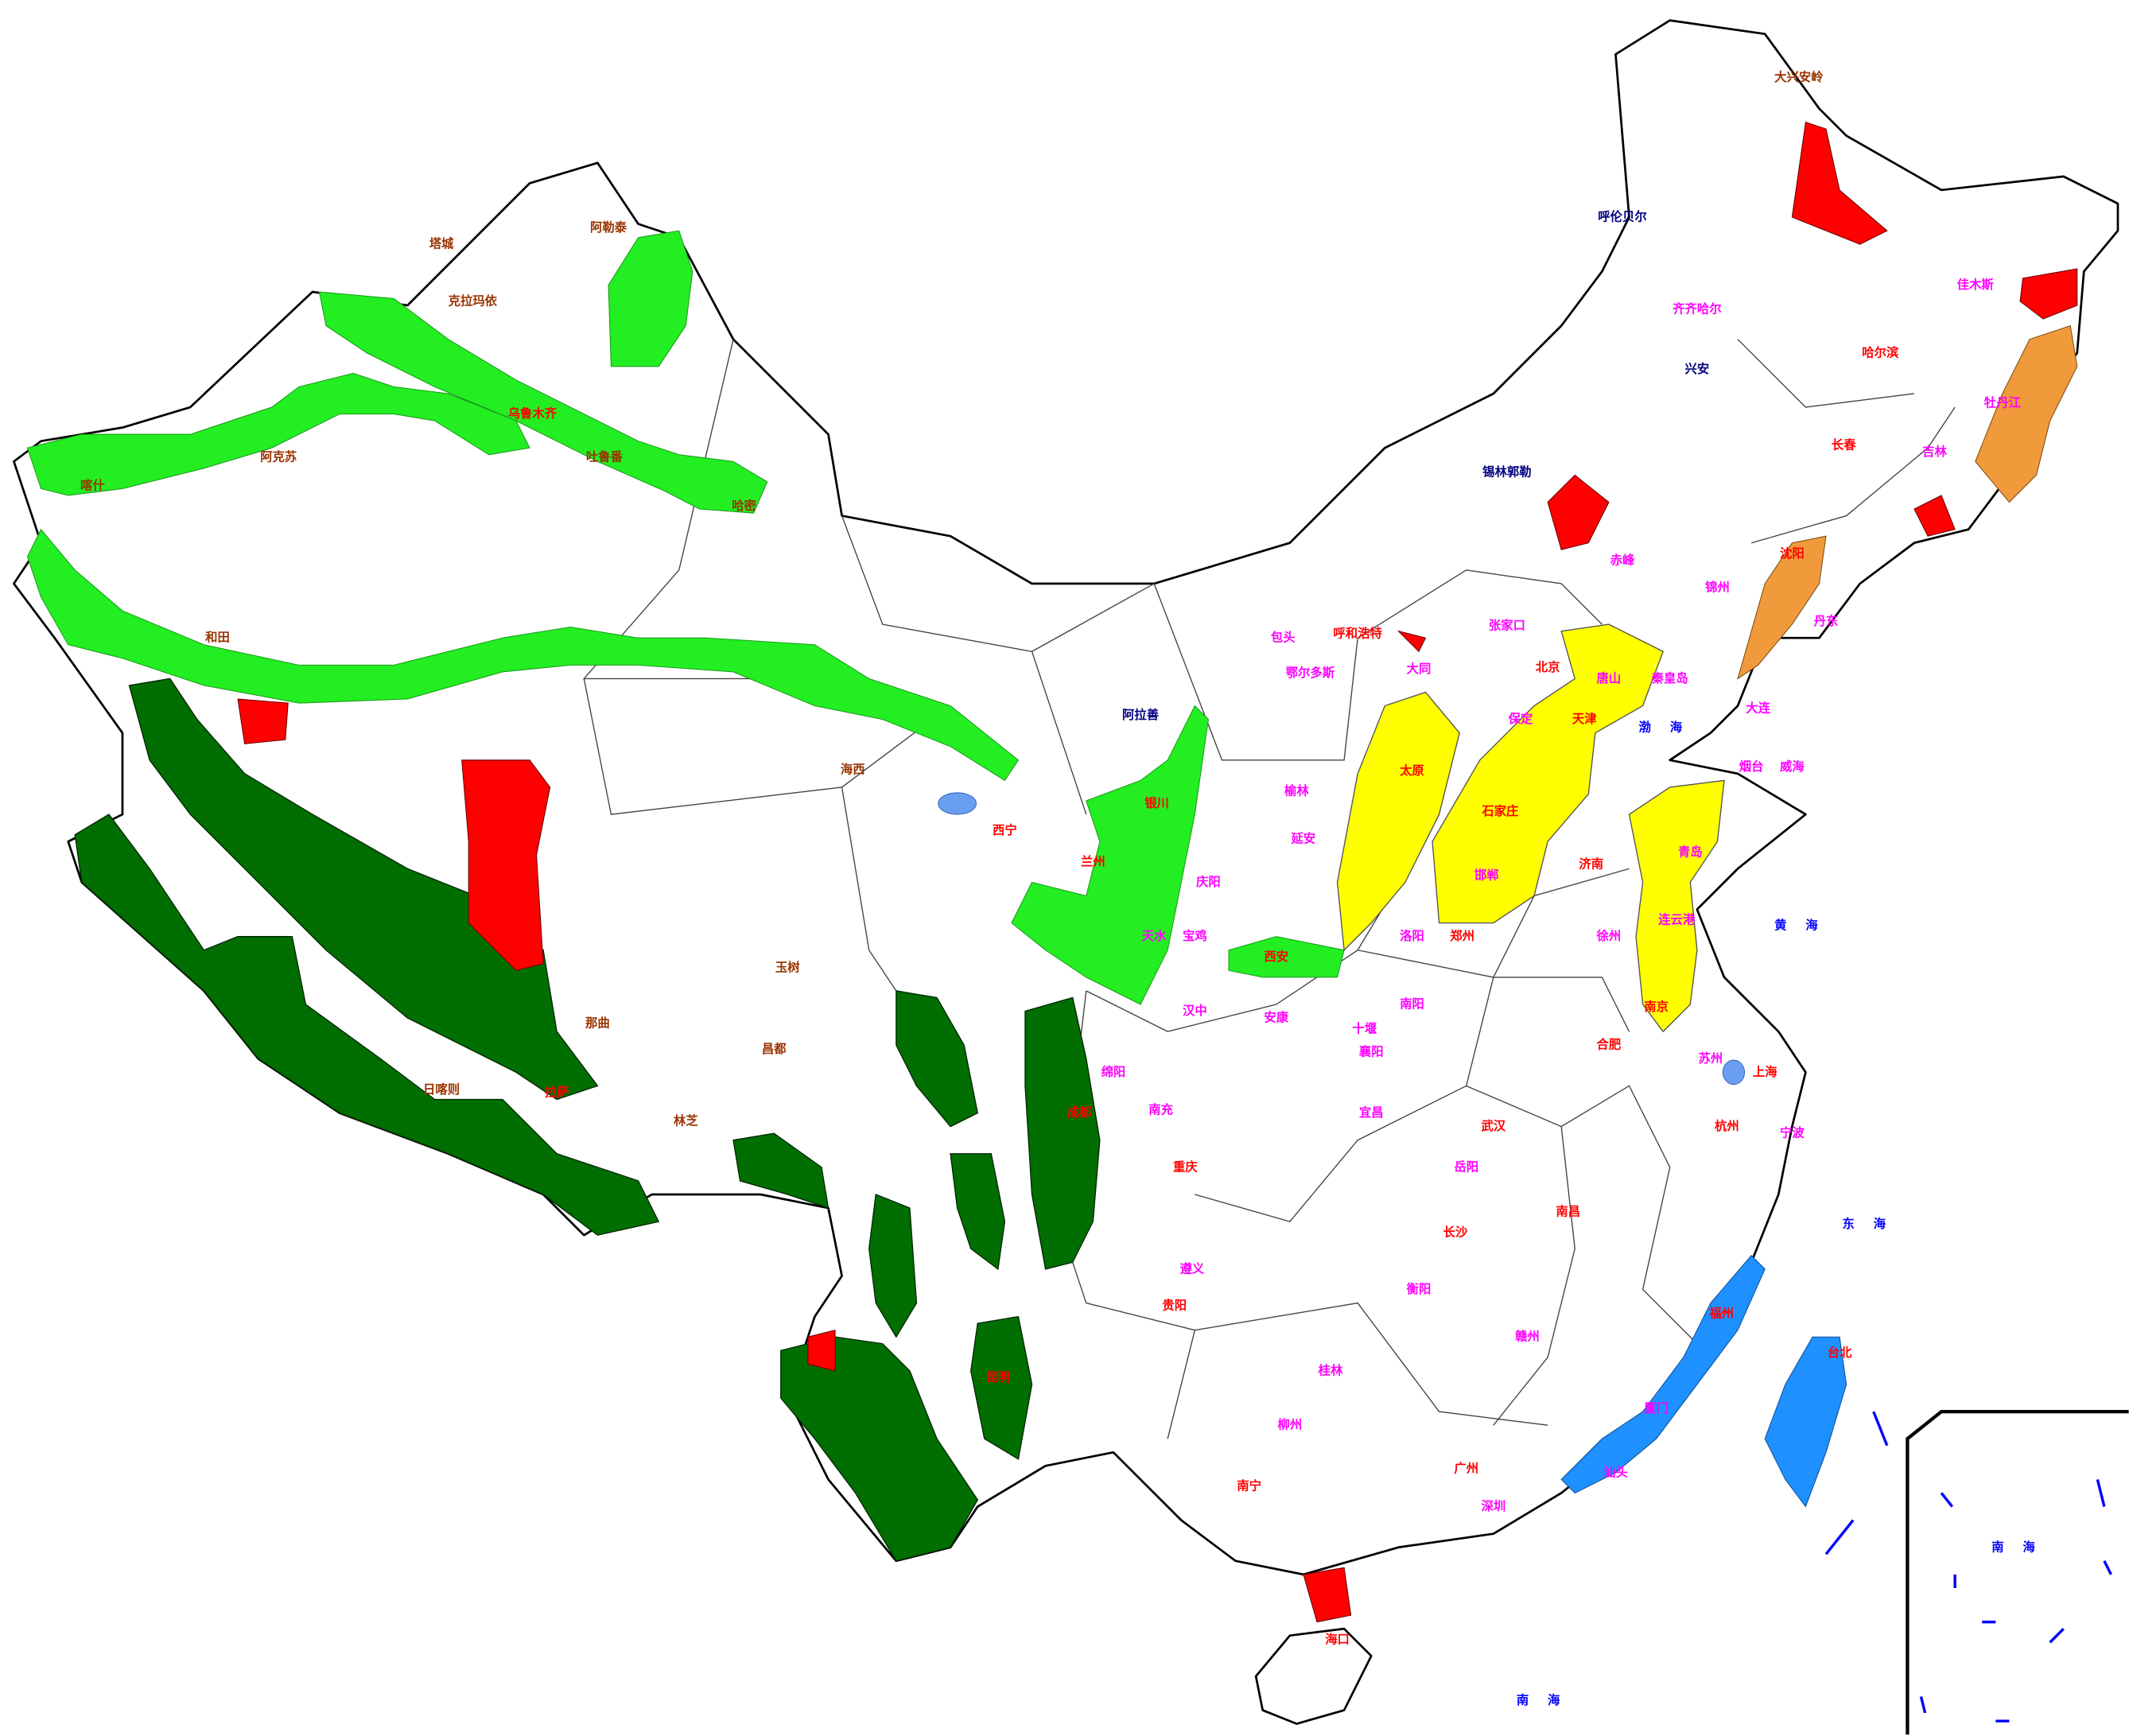  Describe the element at coordinates (1493, 1125) in the screenshot. I see `place-label: 武汉` at that location.